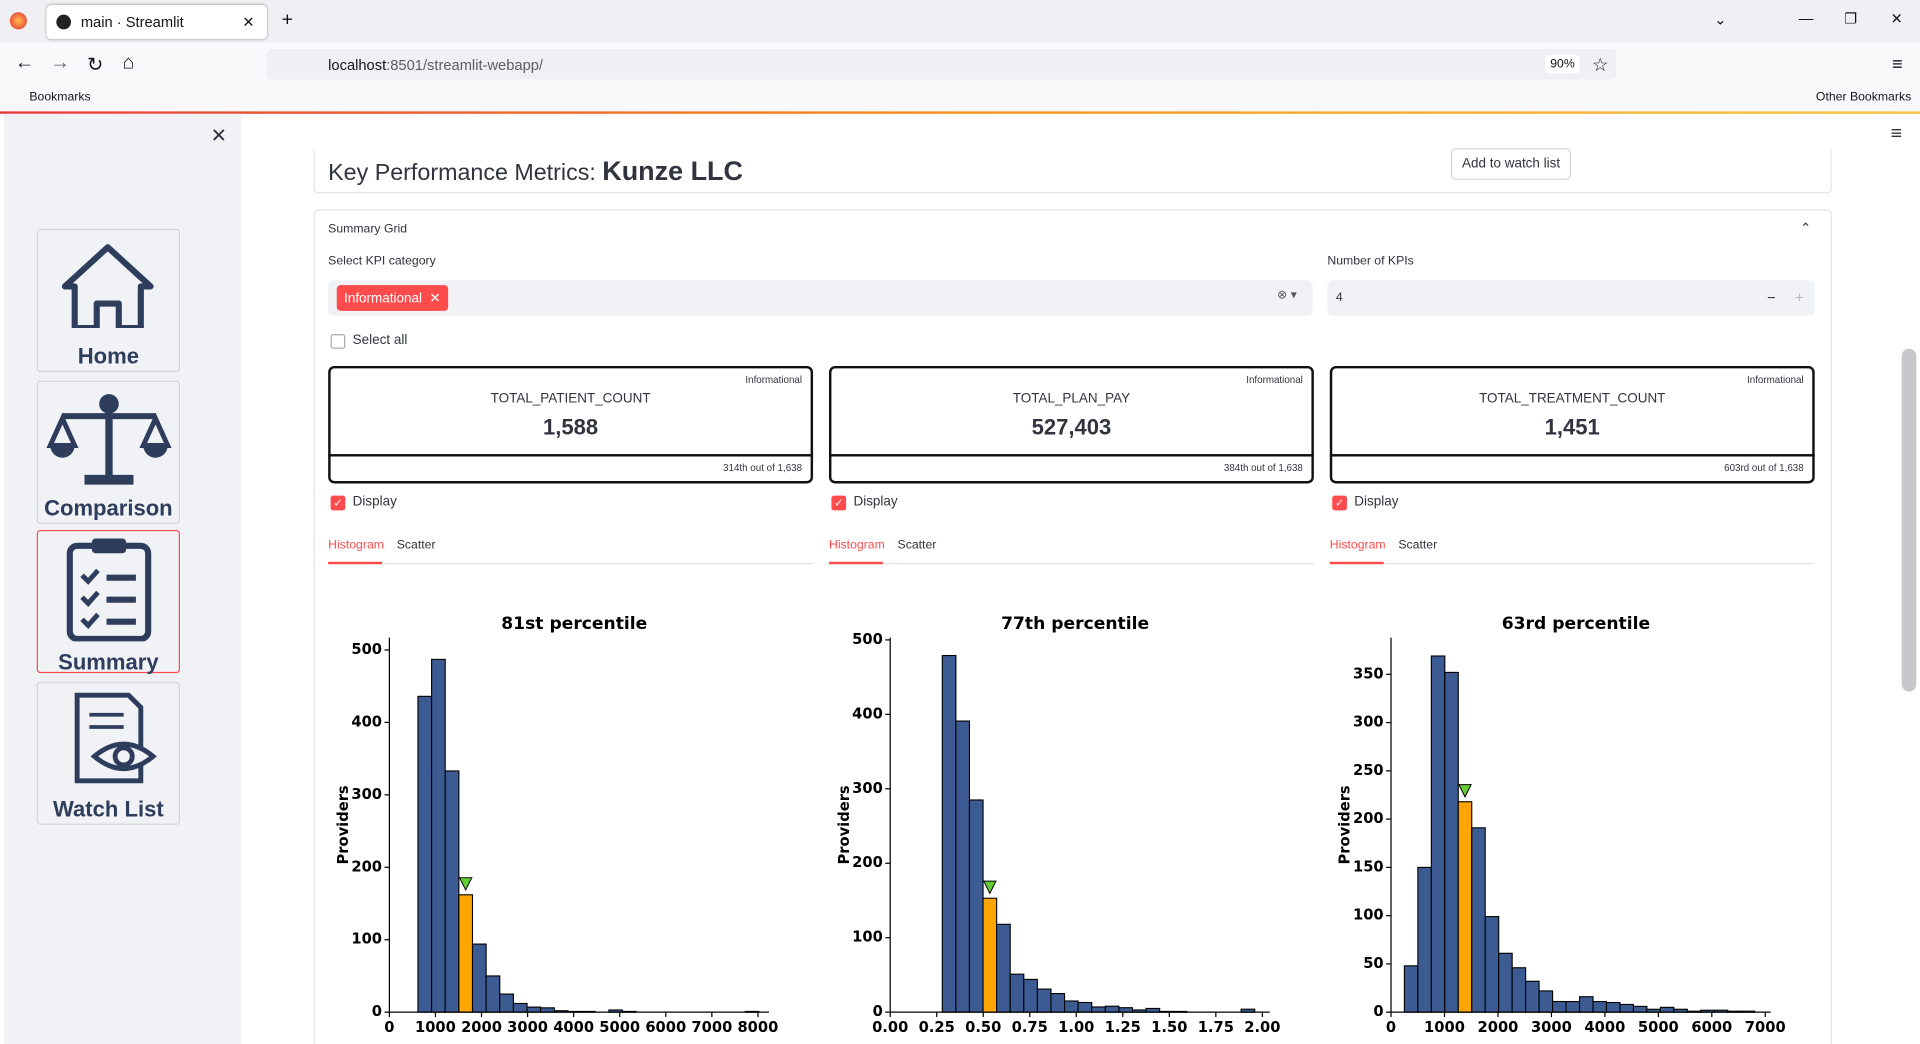 The width and height of the screenshot is (1920, 1044). I want to click on checkbox-label: Display, so click(875, 502).